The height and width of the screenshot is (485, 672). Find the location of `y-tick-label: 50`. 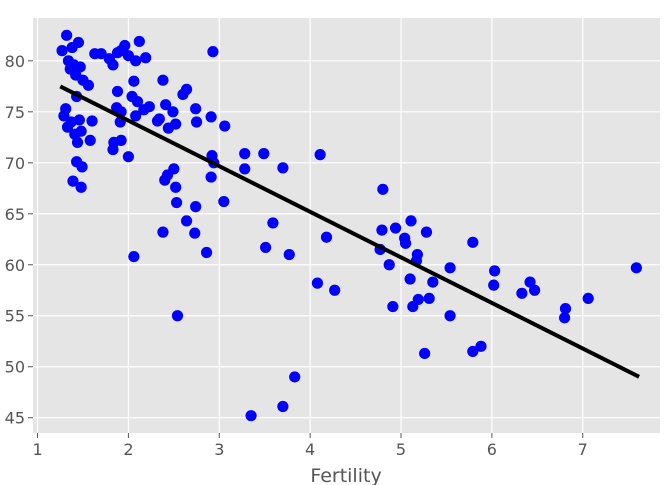

y-tick-label: 50 is located at coordinates (15, 367).